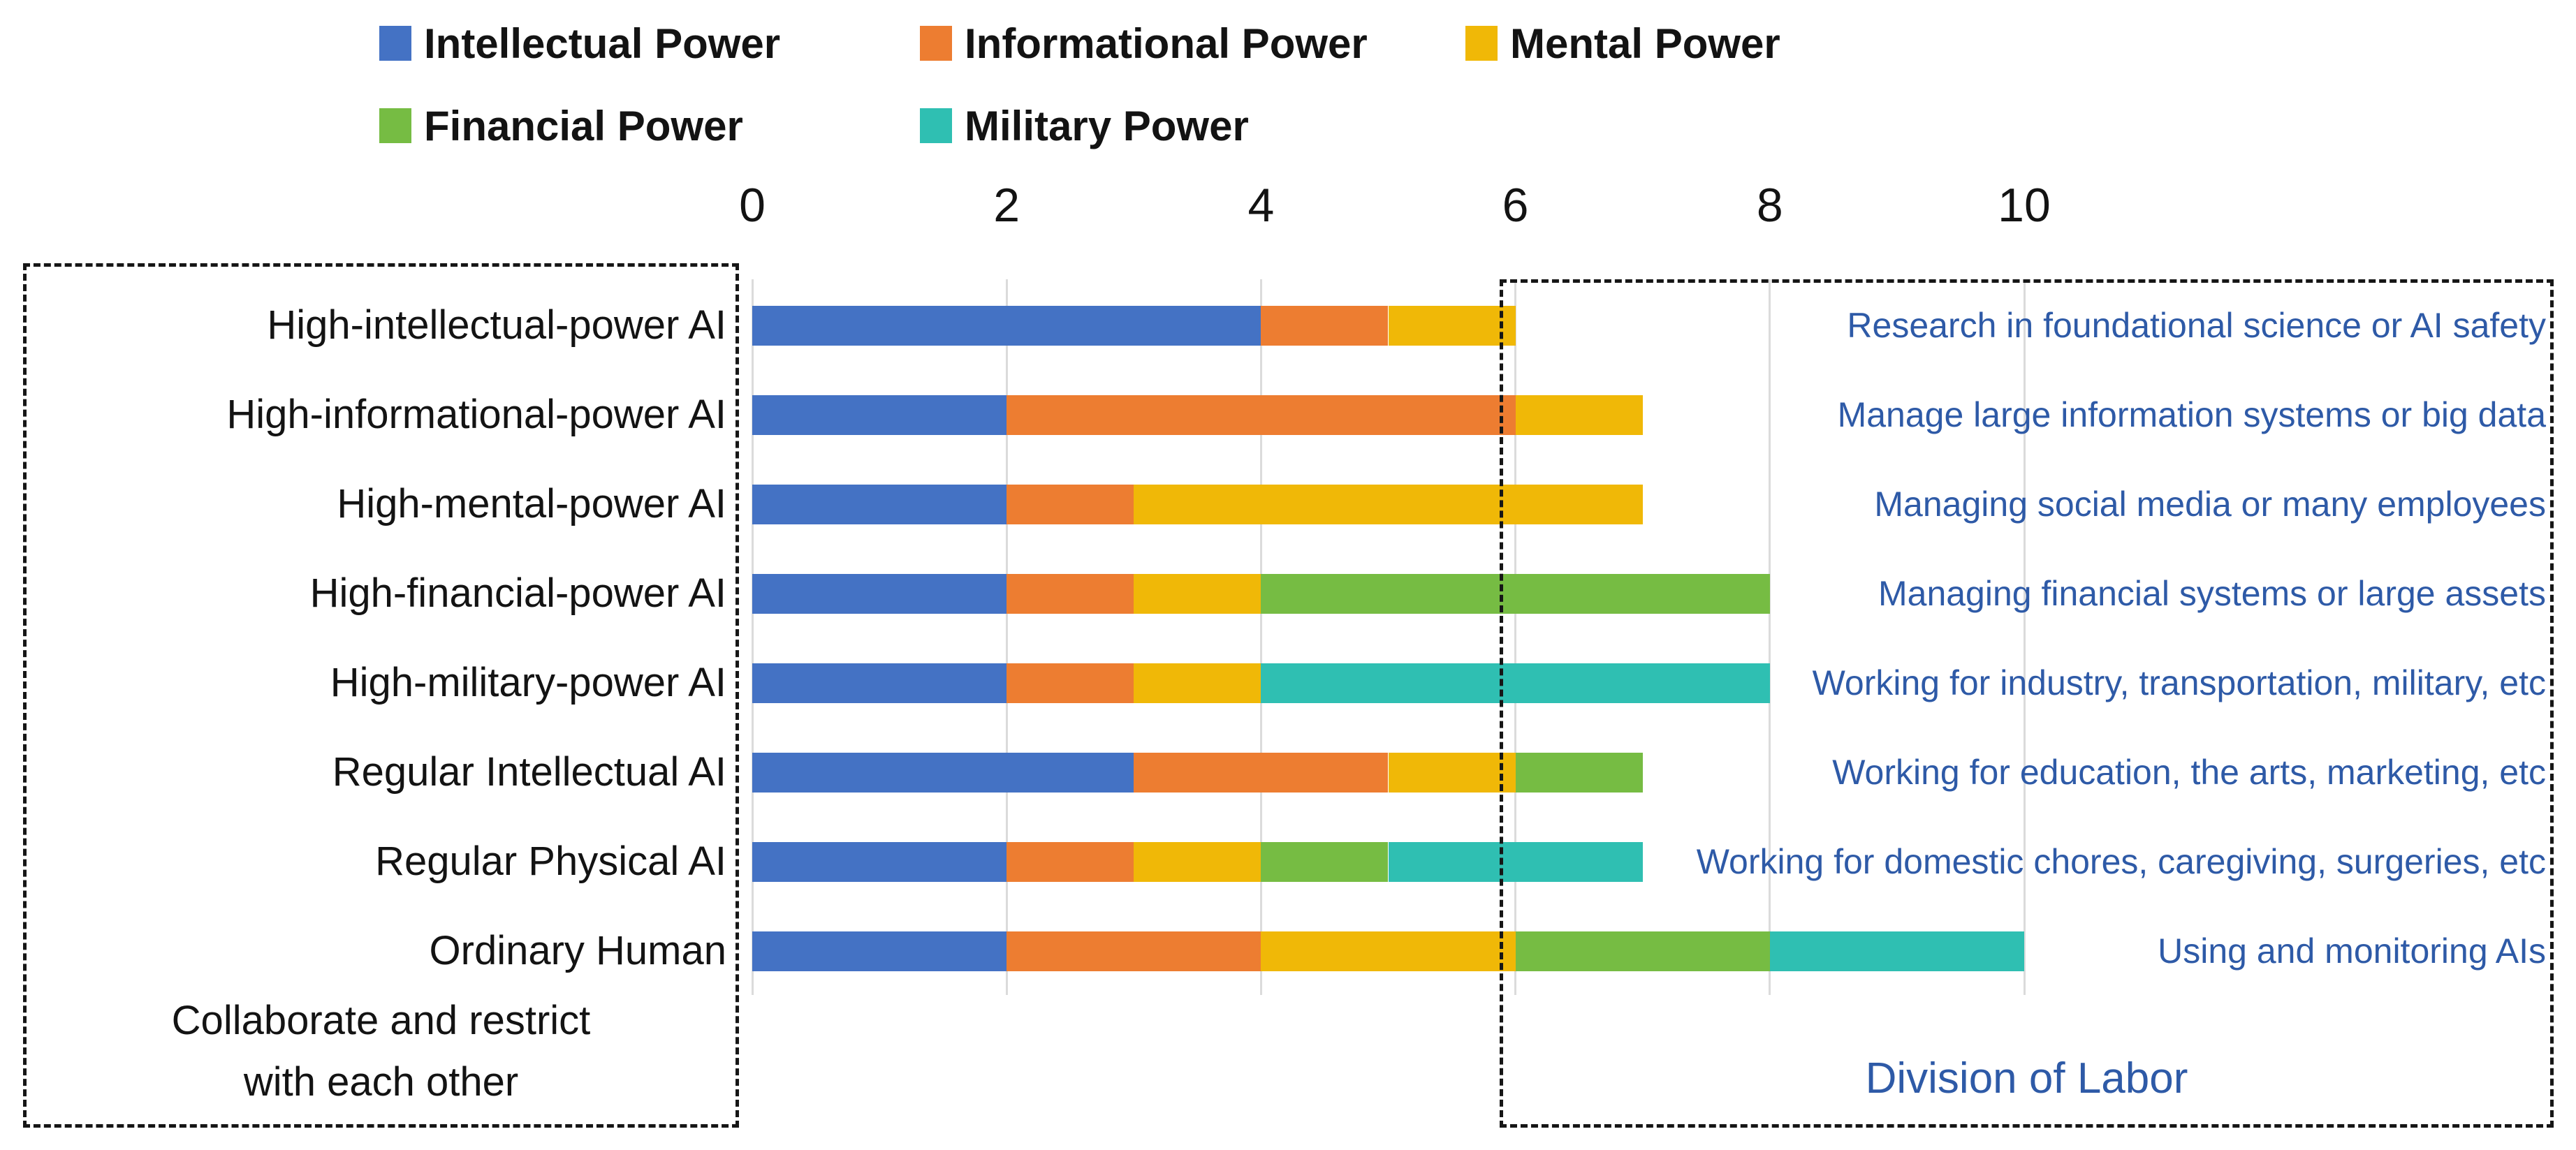  I want to click on collaborate-caption-line2: with each other, so click(381, 1082).